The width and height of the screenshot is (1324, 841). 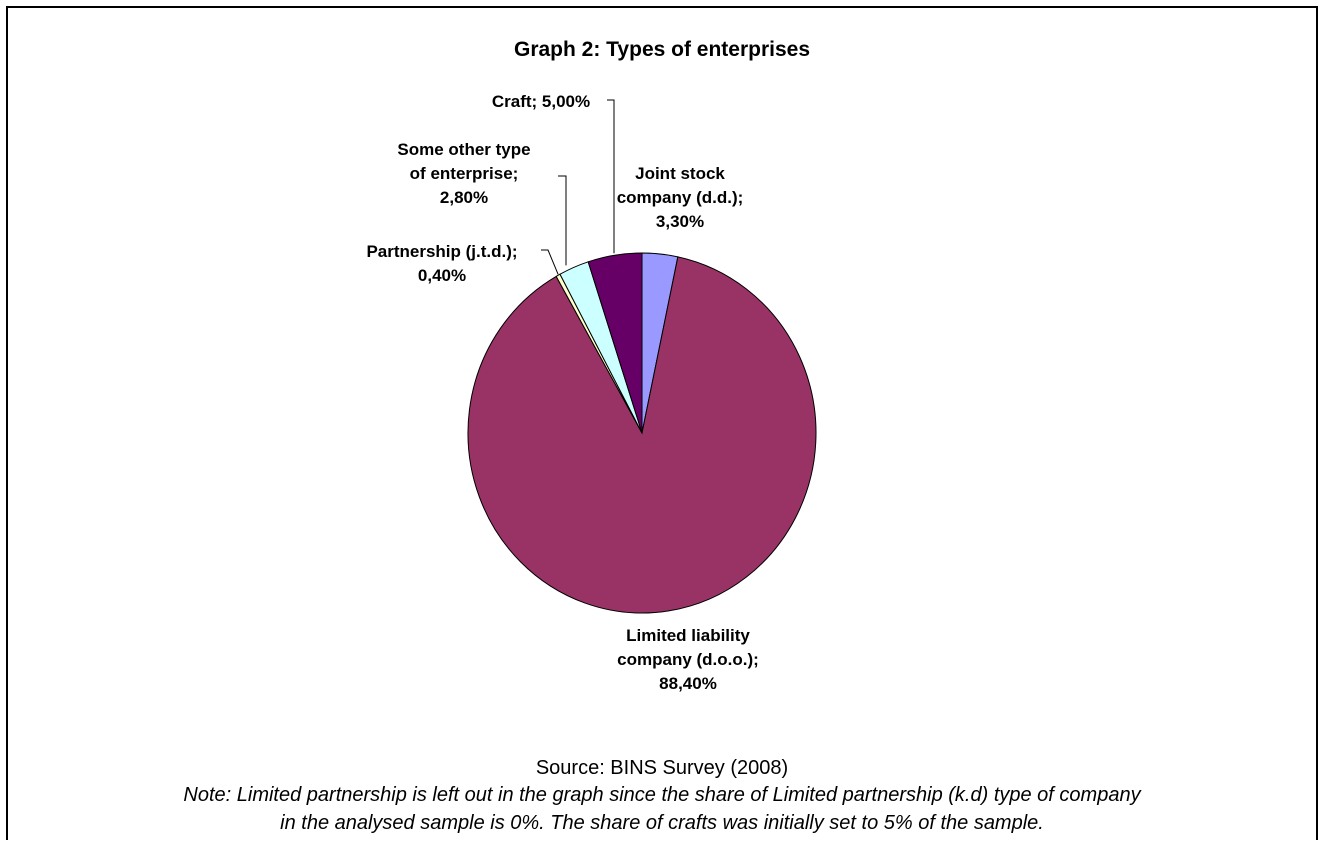 I want to click on slice-label-joint-stock: Joint stock company (d.d.); 3,30%, so click(x=680, y=197).